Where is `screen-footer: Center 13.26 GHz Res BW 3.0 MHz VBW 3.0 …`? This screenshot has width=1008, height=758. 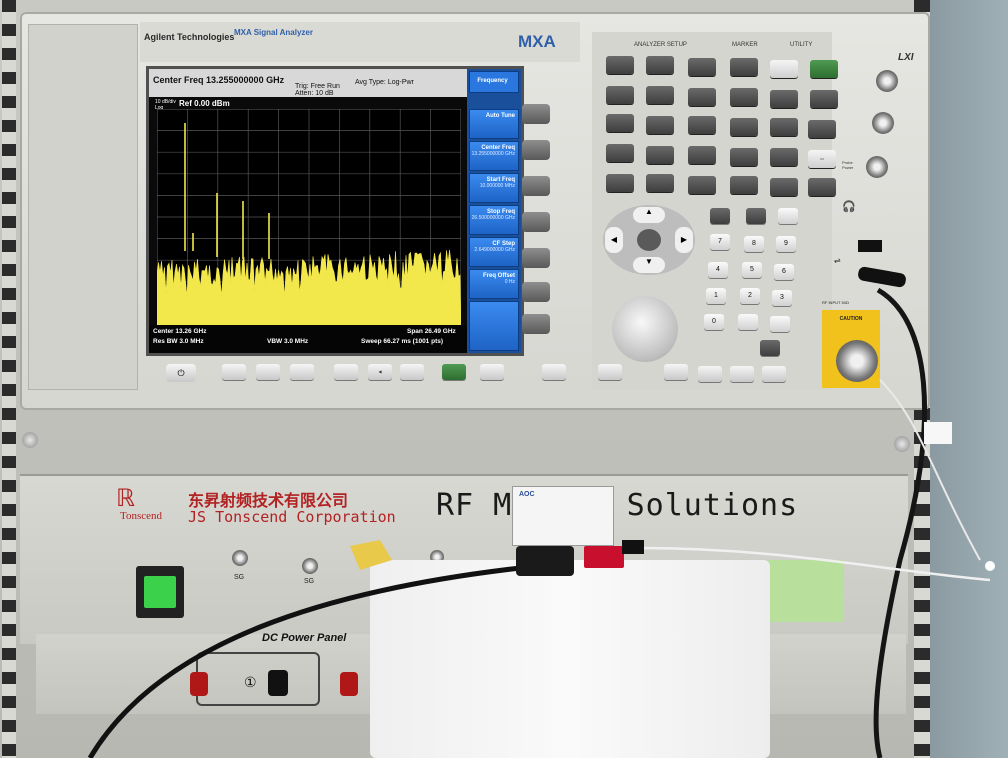
screen-footer: Center 13.26 GHz Res BW 3.0 MHz VBW 3.0 … is located at coordinates (308, 339).